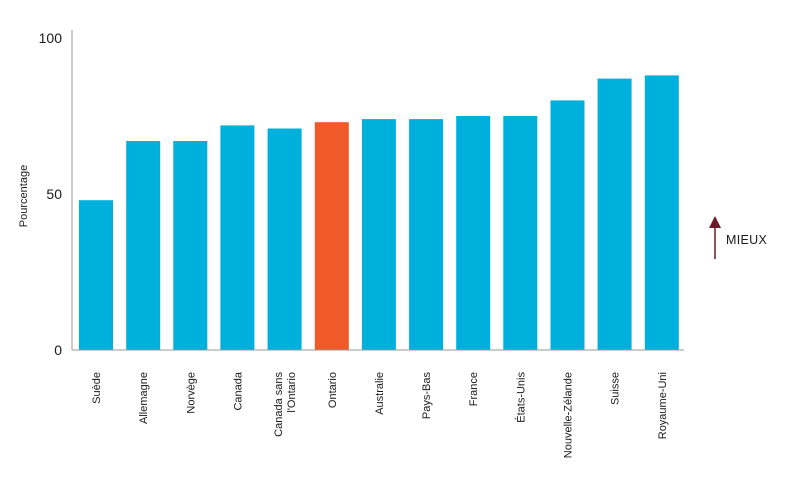 This screenshot has height=501, width=800. Describe the element at coordinates (569, 415) in the screenshot. I see `category-label: Nouvelle-Zélande` at that location.